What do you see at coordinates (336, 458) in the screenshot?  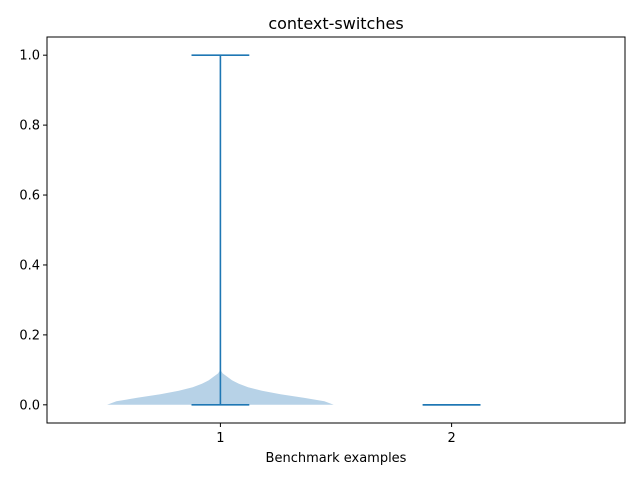 I see `x-axis-label: Benchmark examples` at bounding box center [336, 458].